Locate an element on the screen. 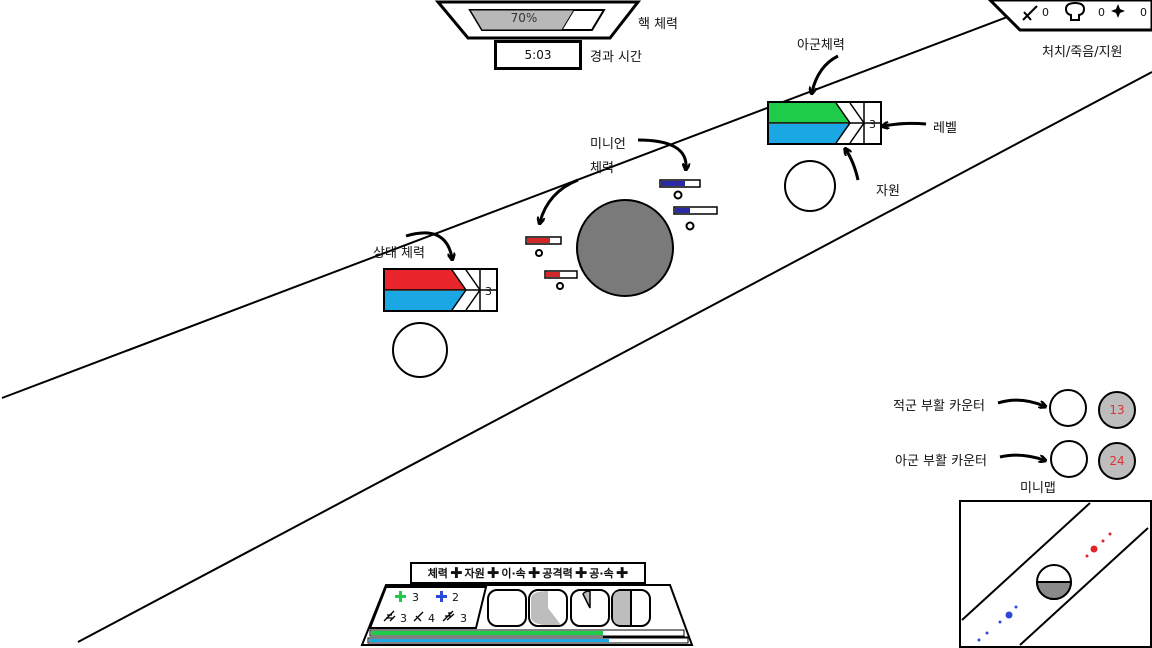  upgrade-move-speed-button: ✚ is located at coordinates (534, 572).